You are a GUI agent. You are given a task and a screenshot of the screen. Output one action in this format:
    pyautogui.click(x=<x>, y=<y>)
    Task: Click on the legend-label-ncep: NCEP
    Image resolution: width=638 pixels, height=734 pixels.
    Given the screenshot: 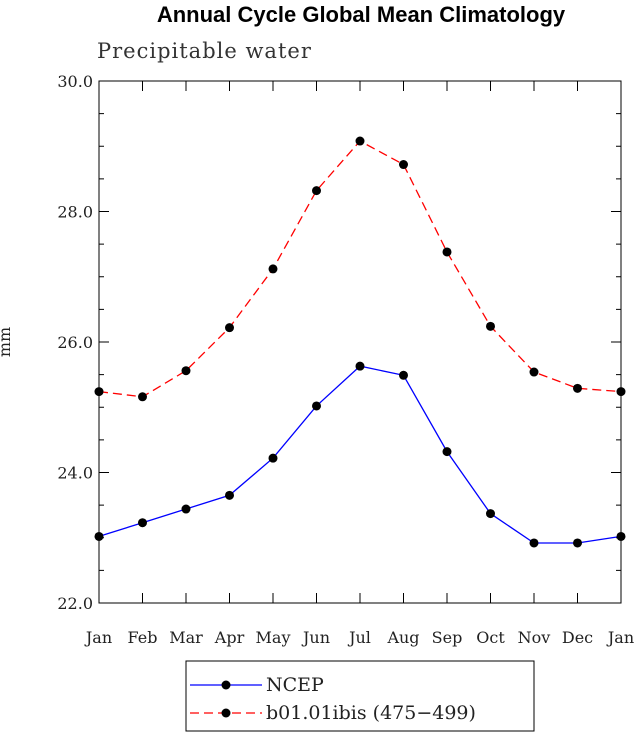 What is the action you would take?
    pyautogui.click(x=295, y=685)
    